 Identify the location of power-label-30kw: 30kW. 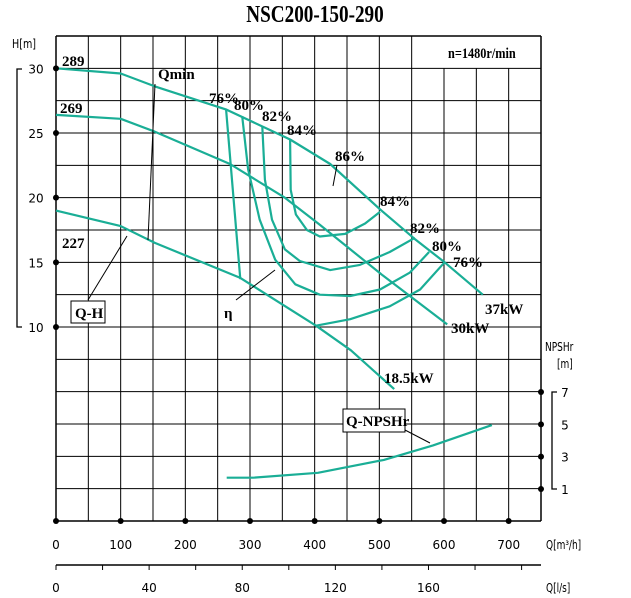
(470, 329).